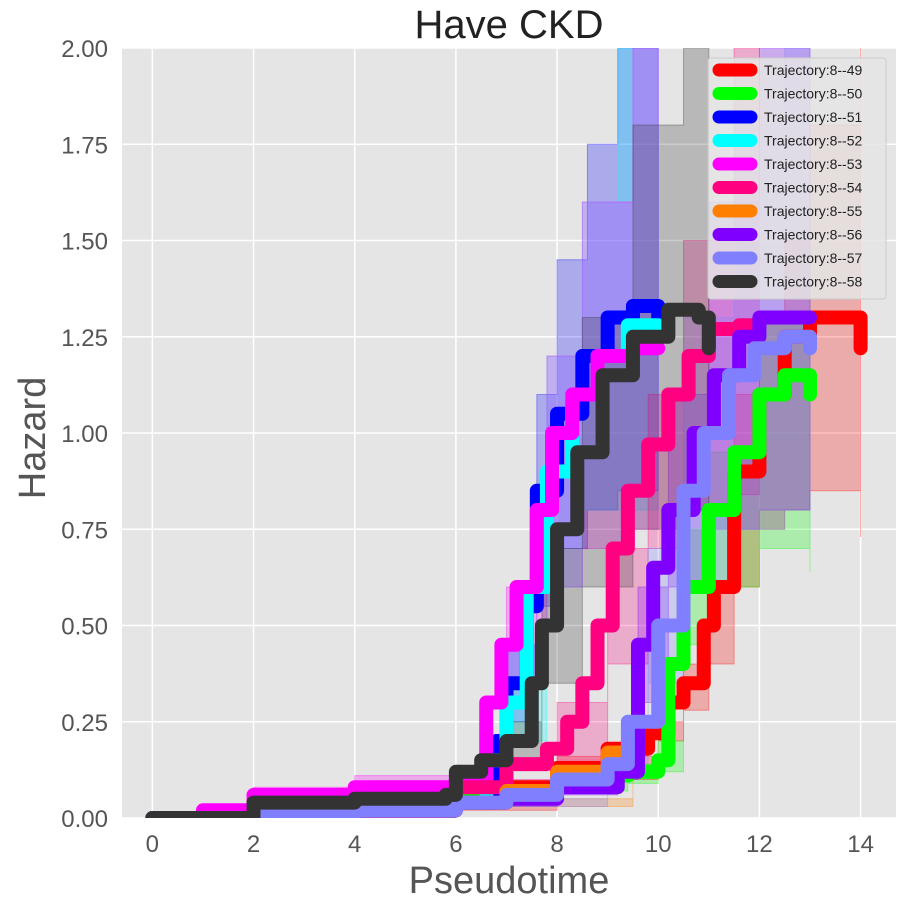  What do you see at coordinates (84, 530) in the screenshot?
I see `y-tick-label: 0.75` at bounding box center [84, 530].